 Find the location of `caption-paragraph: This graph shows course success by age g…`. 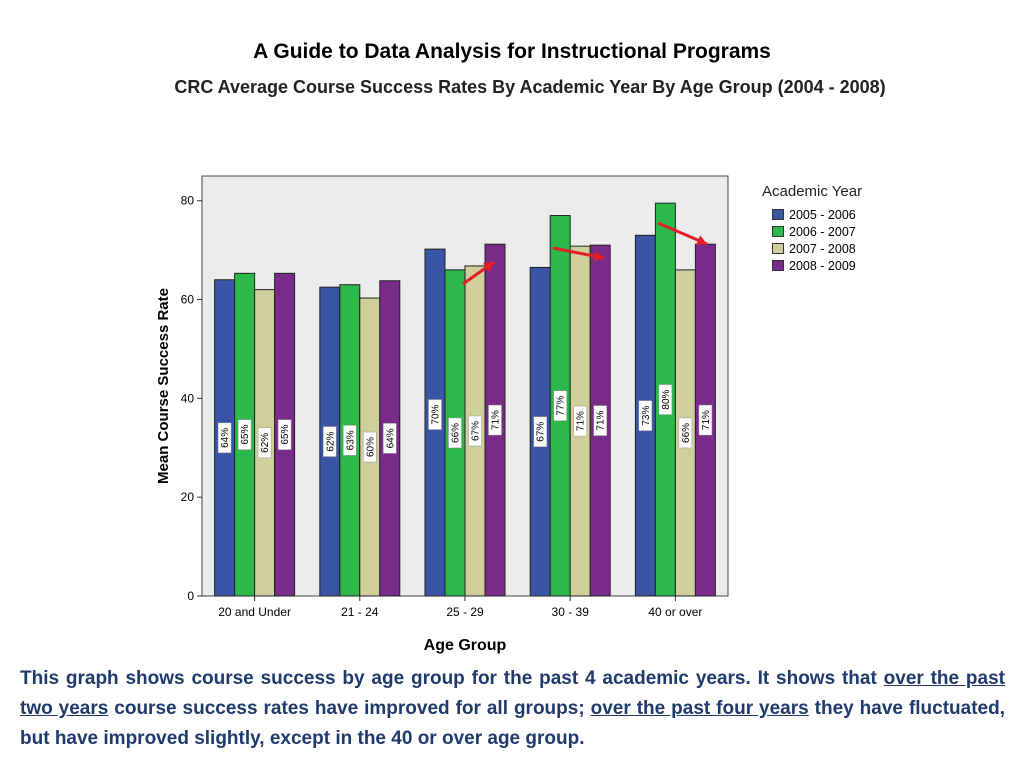

caption-paragraph: This graph shows course success by age g… is located at coordinates (512, 709).